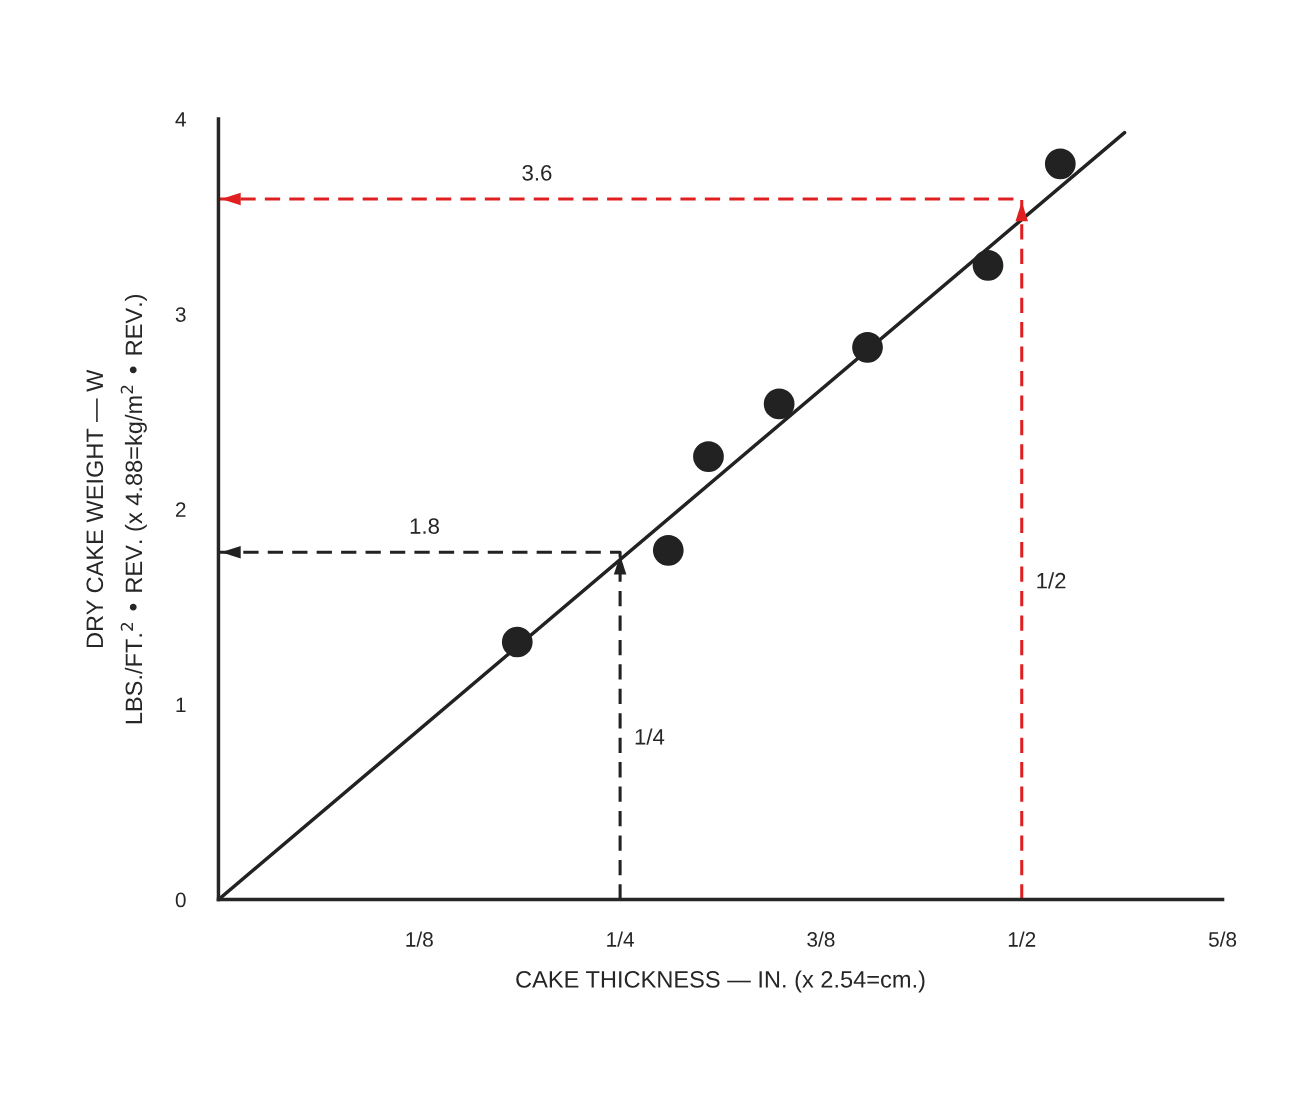 This screenshot has width=1316, height=1112. Describe the element at coordinates (537, 172) in the screenshot. I see `annotation: 3.6` at that location.